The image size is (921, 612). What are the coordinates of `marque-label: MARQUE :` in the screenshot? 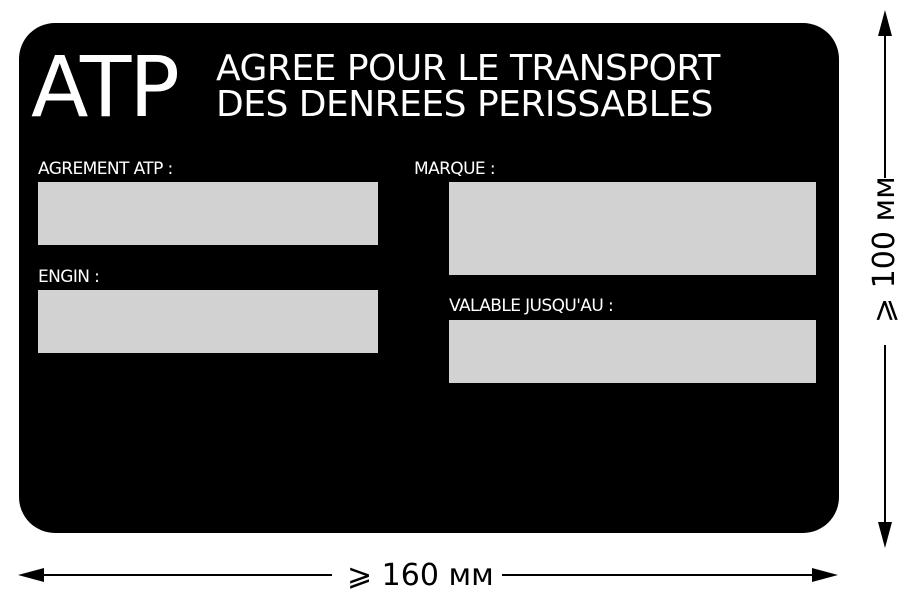 It's located at (455, 169).